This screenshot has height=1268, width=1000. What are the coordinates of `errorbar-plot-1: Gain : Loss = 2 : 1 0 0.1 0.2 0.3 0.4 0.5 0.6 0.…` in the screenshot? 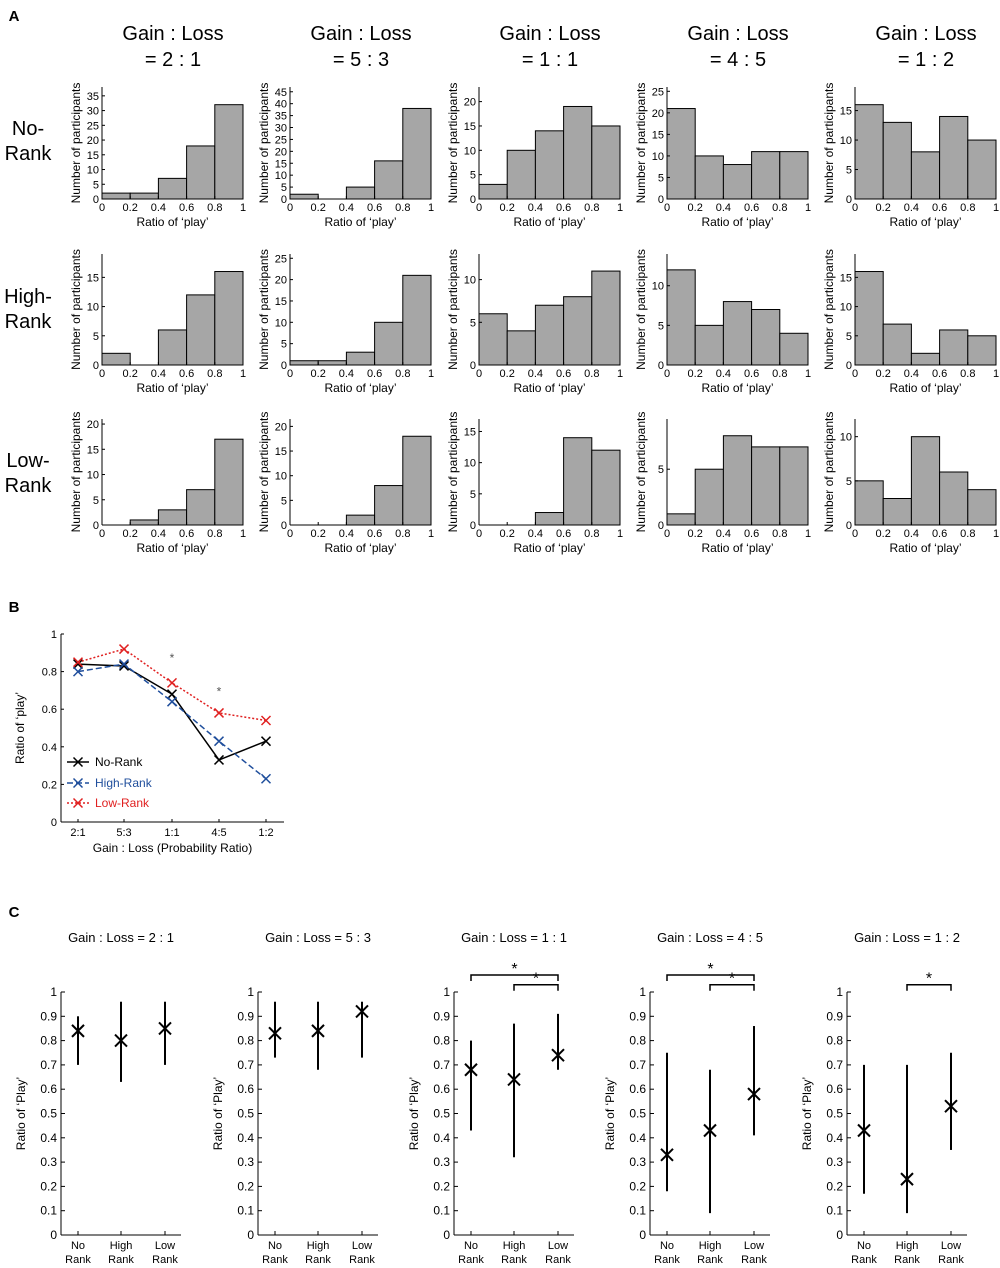 It's located at (97, 1098).